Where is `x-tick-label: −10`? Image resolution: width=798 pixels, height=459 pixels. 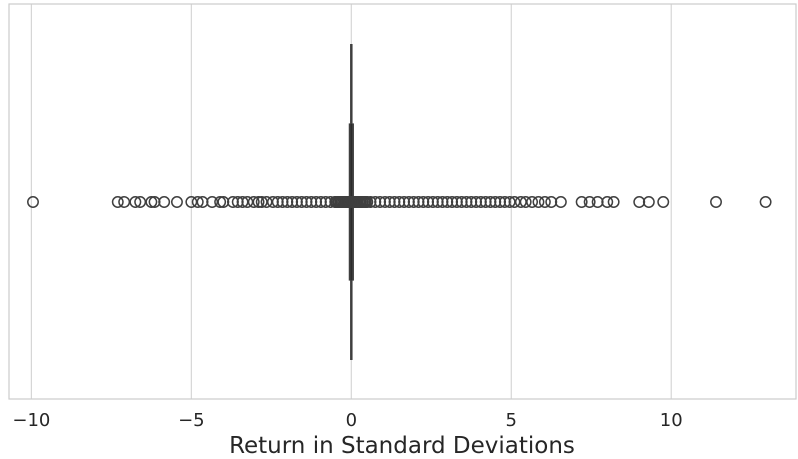 x-tick-label: −10 is located at coordinates (31, 420).